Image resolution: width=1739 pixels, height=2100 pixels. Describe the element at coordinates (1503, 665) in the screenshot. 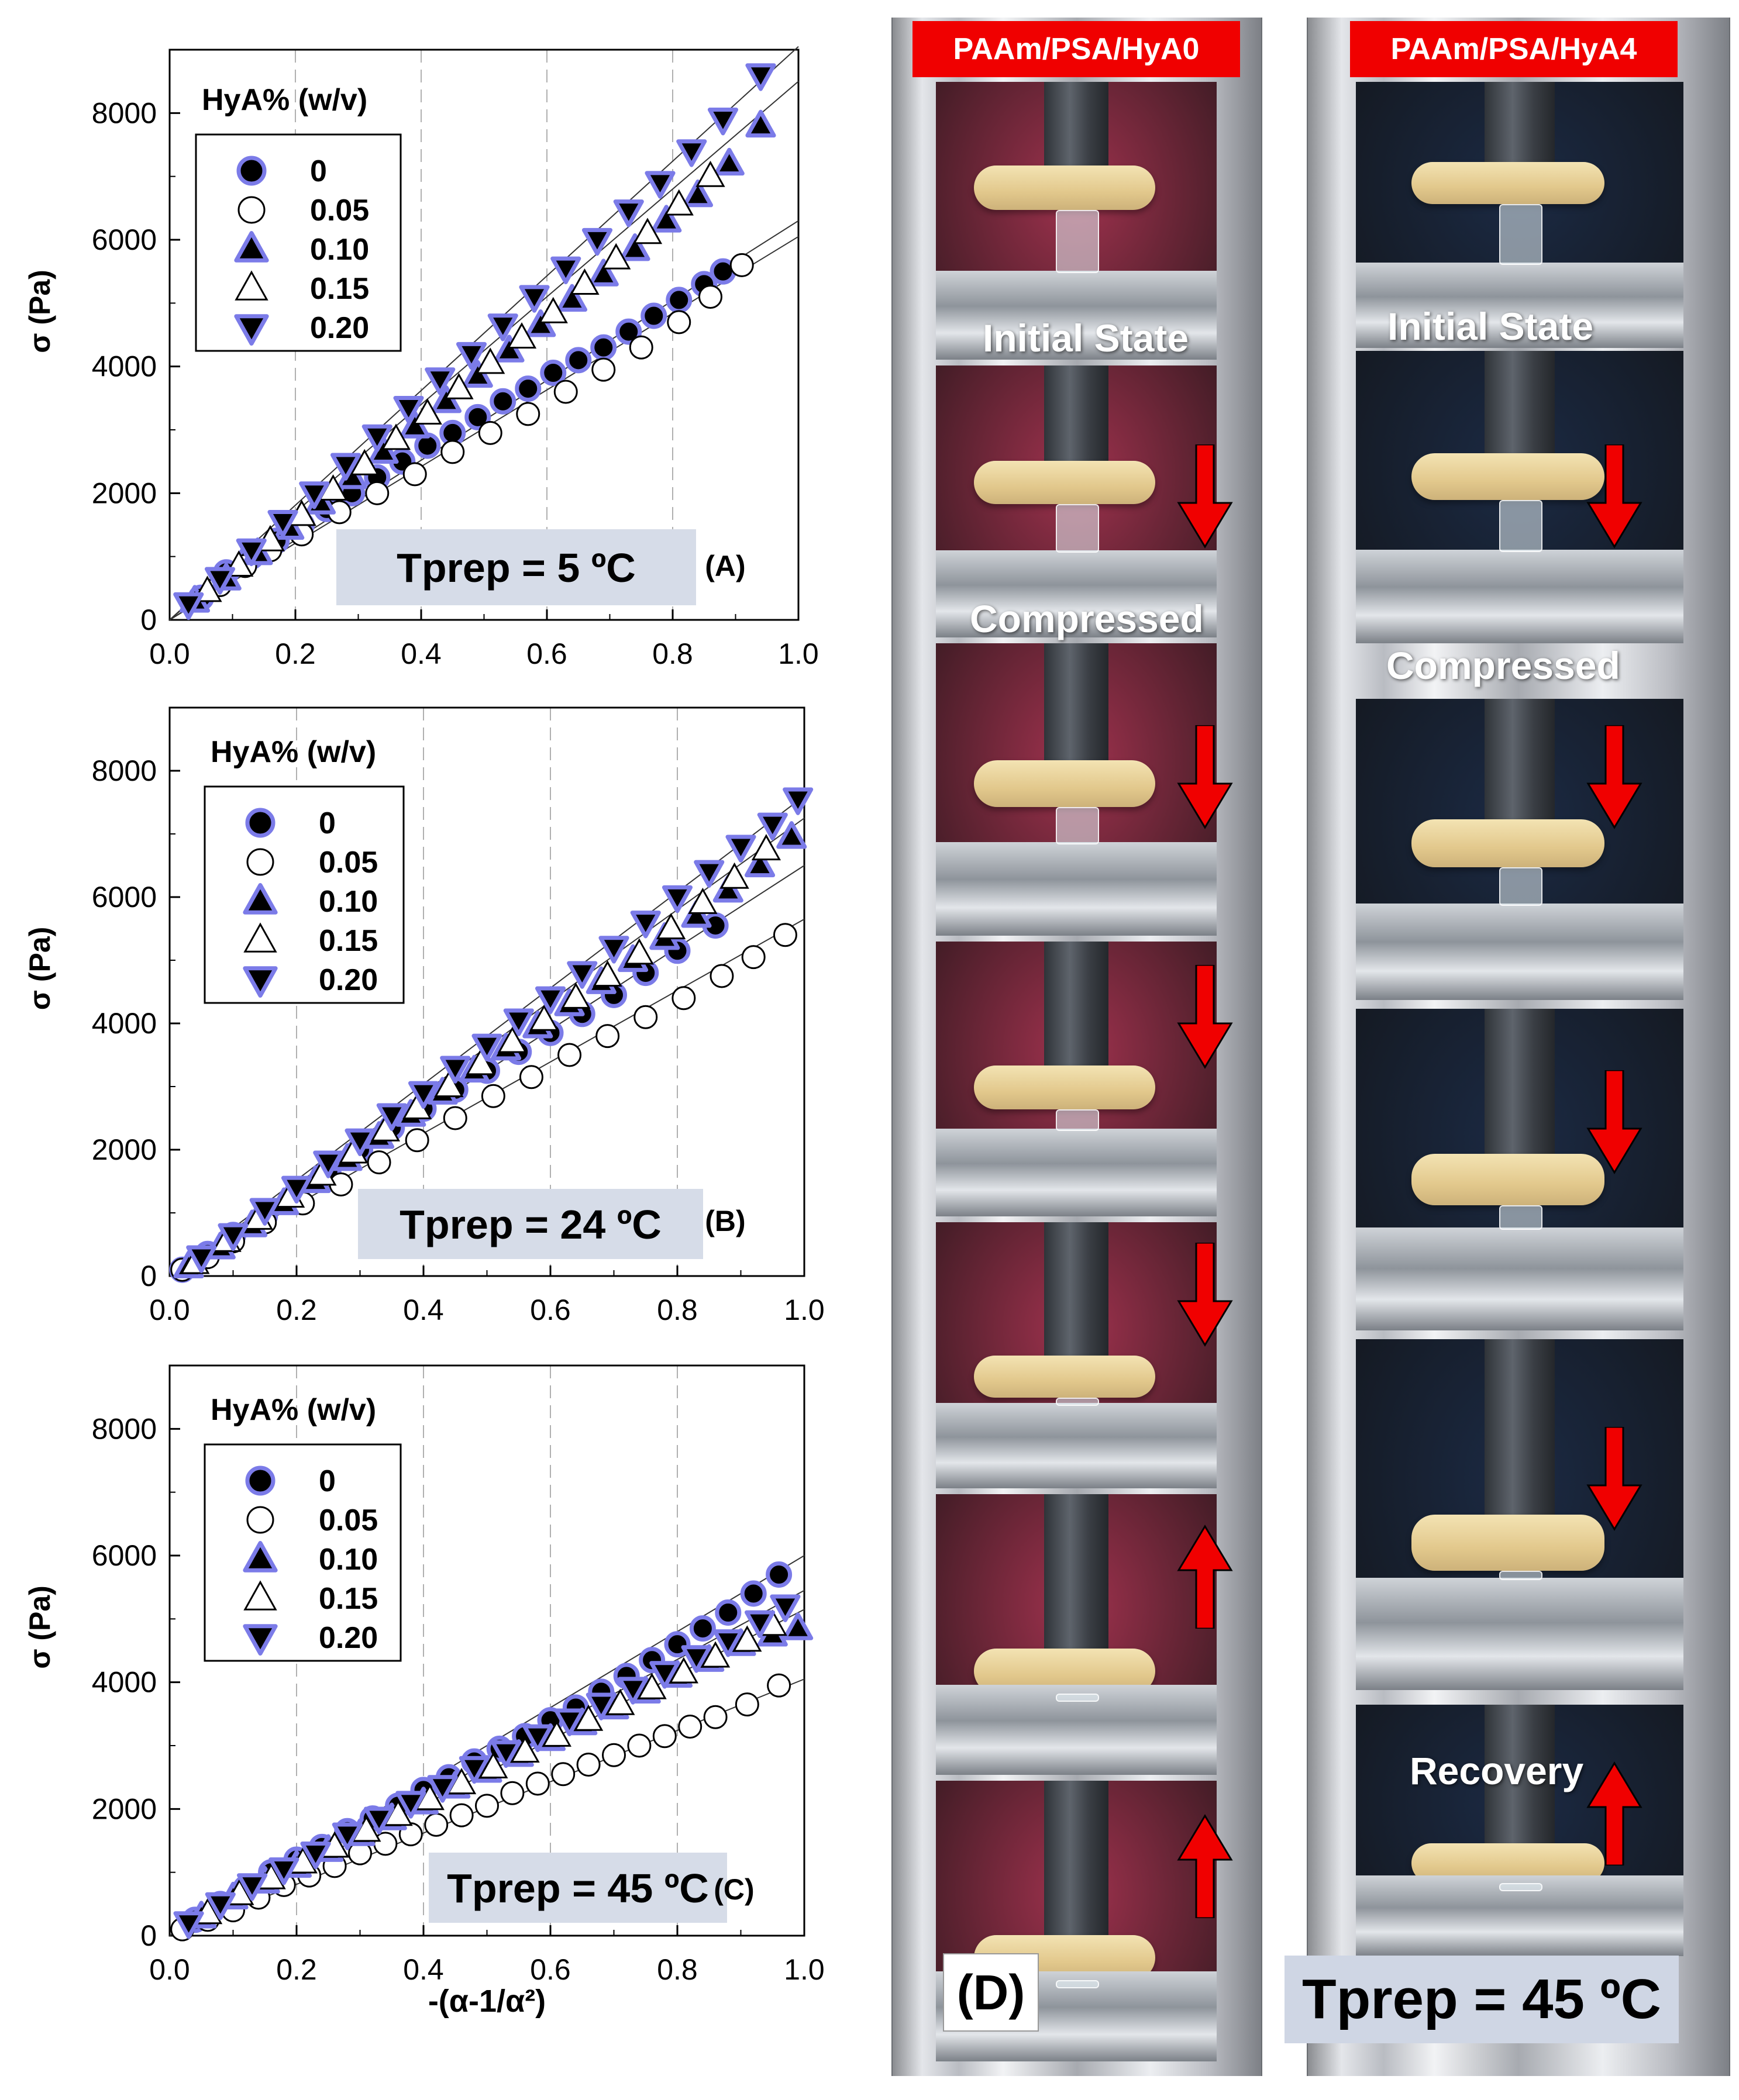

I see `hya4-caption-compressed: Compressed` at that location.